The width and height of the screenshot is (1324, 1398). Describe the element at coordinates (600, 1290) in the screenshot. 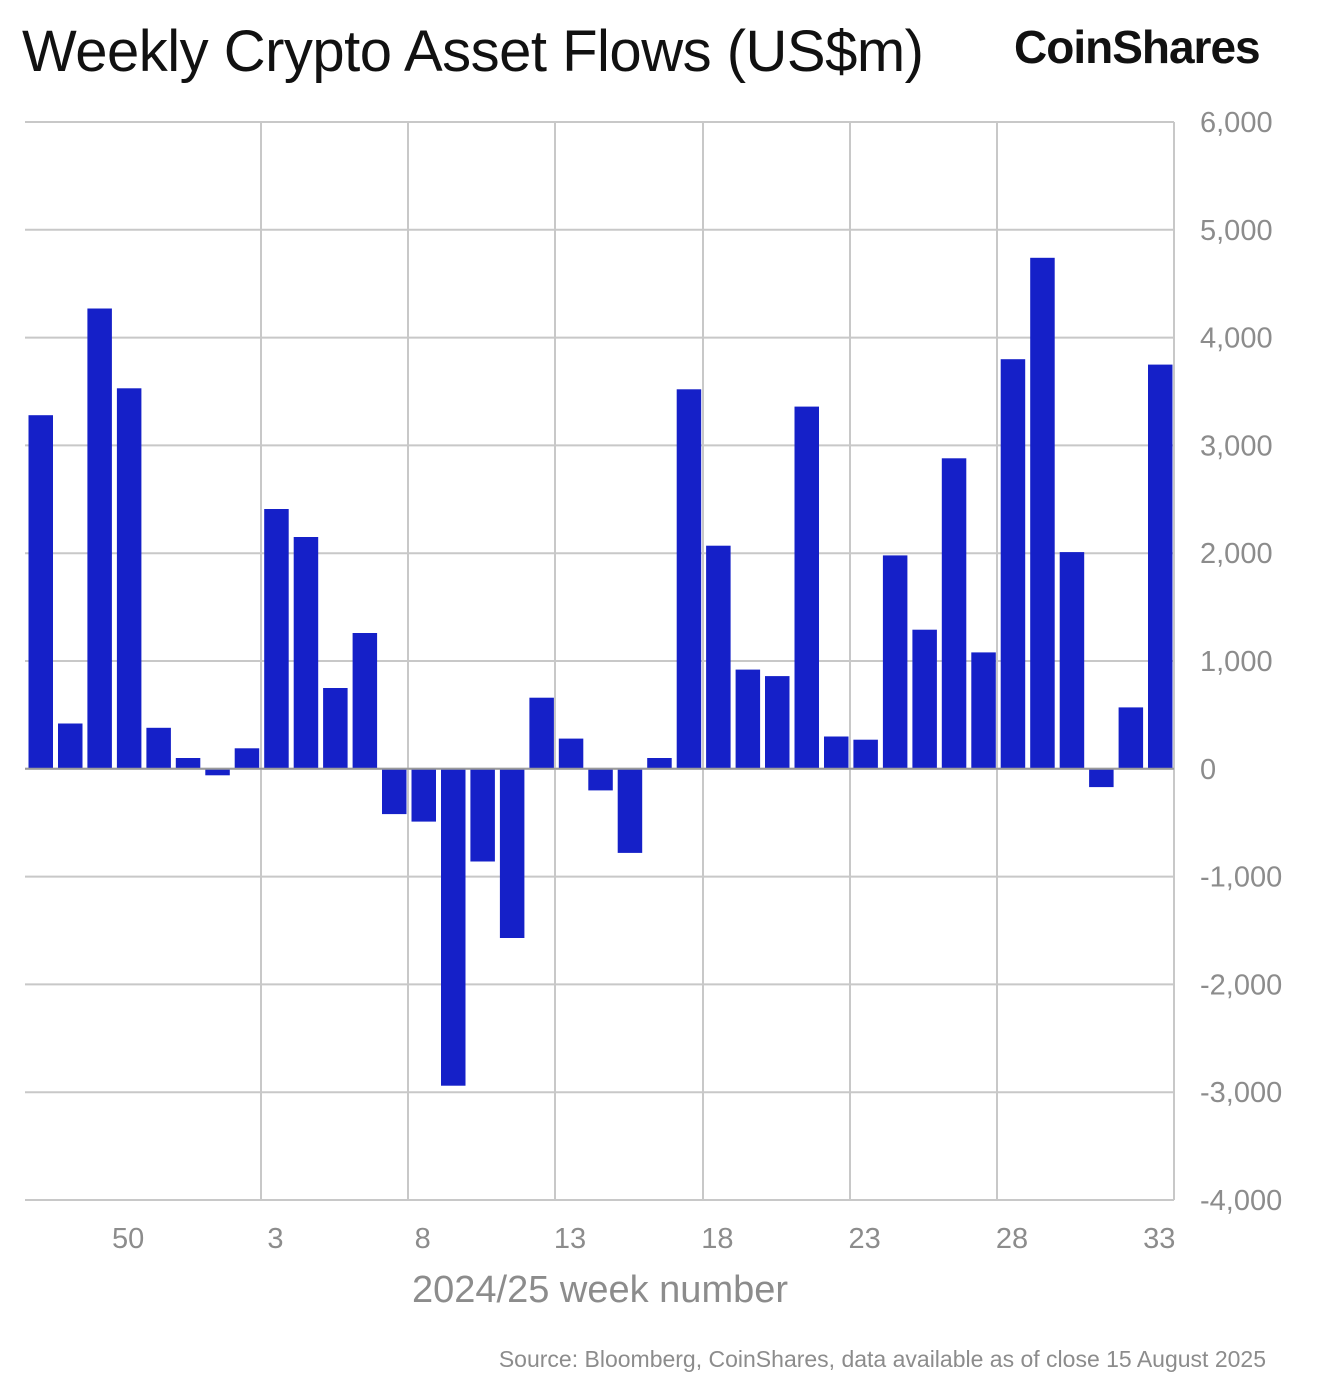

I see `x-axis-title: 2024/25 week number` at that location.